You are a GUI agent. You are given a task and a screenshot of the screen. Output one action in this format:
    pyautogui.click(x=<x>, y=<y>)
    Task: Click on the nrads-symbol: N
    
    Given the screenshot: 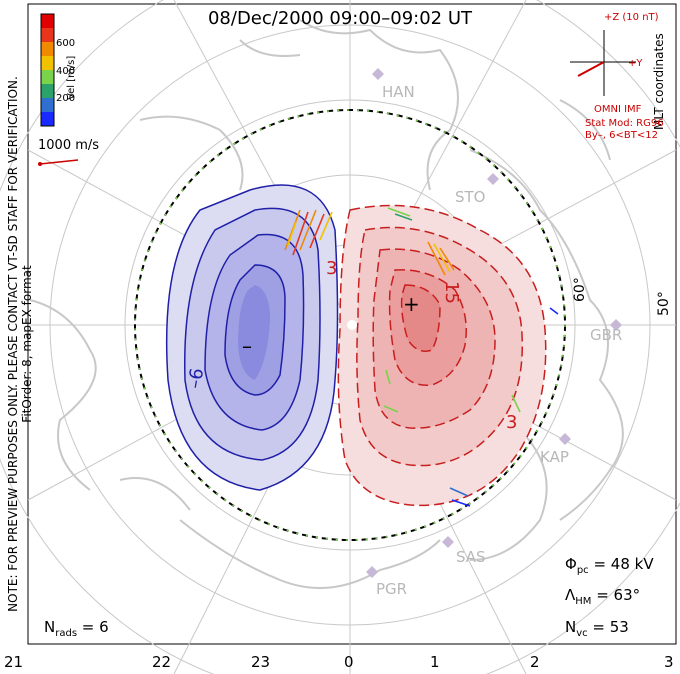 What is the action you would take?
    pyautogui.click(x=50, y=627)
    